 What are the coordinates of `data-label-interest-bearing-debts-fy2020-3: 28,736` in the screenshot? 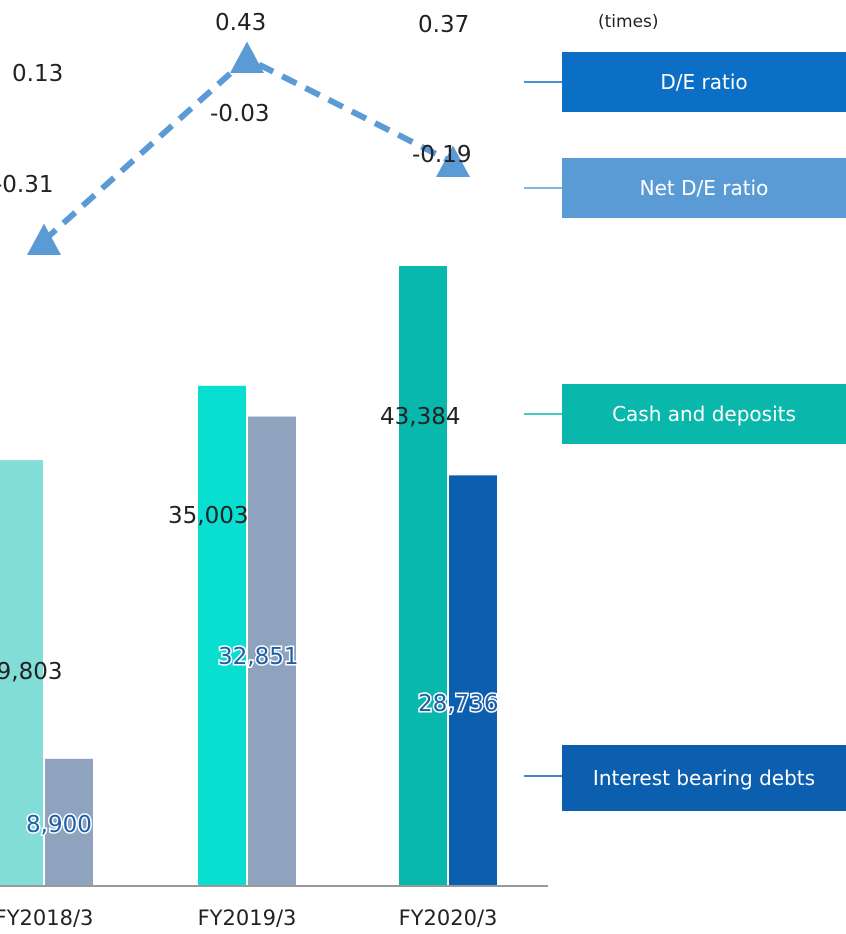 It's located at (458, 704).